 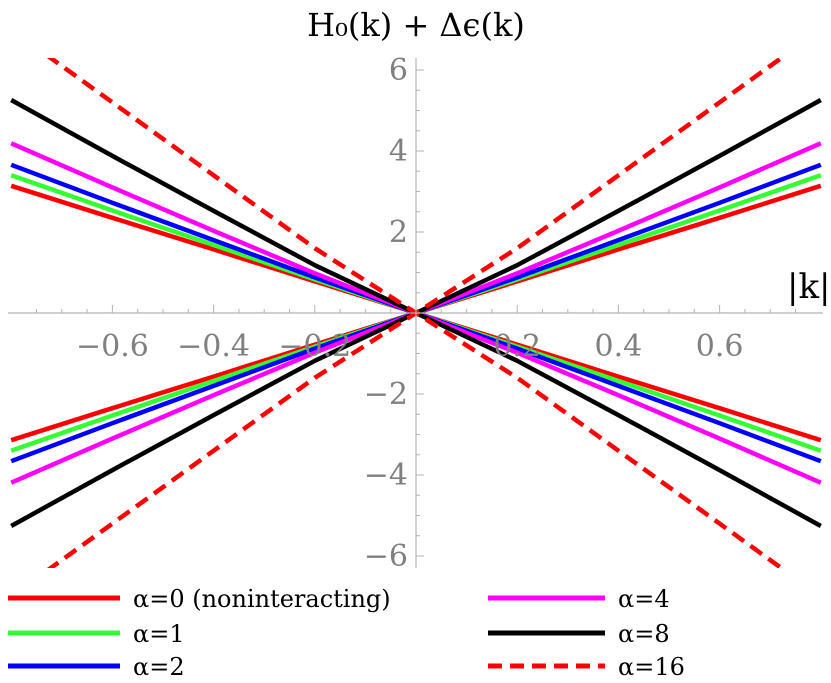 What do you see at coordinates (651, 667) in the screenshot?
I see `legend-label: α=16` at bounding box center [651, 667].